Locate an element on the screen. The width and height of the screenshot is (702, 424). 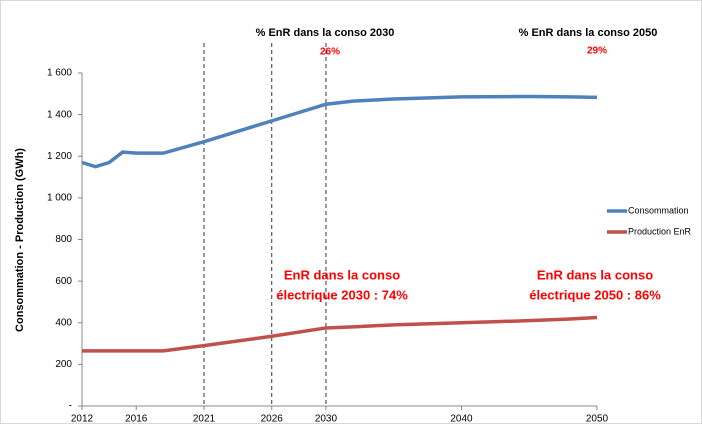
y-tick-label: - is located at coordinates (70, 406).